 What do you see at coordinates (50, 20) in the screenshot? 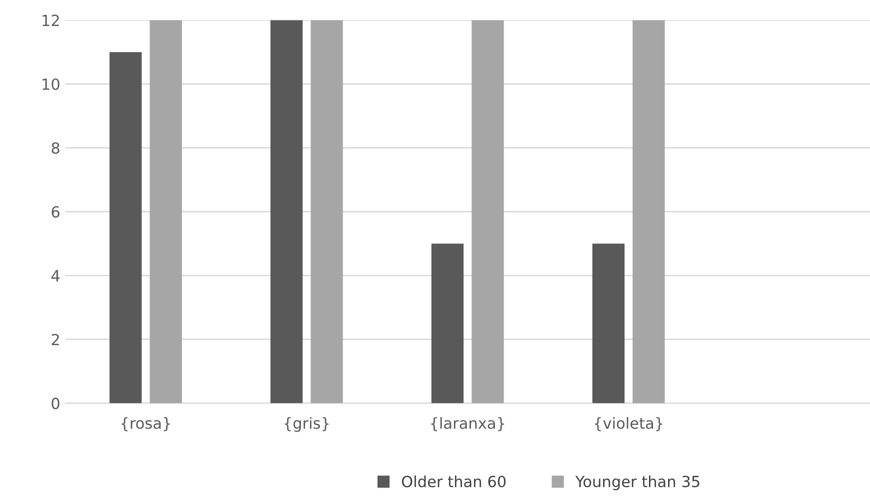
I see `y-tick-label: 12` at bounding box center [50, 20].